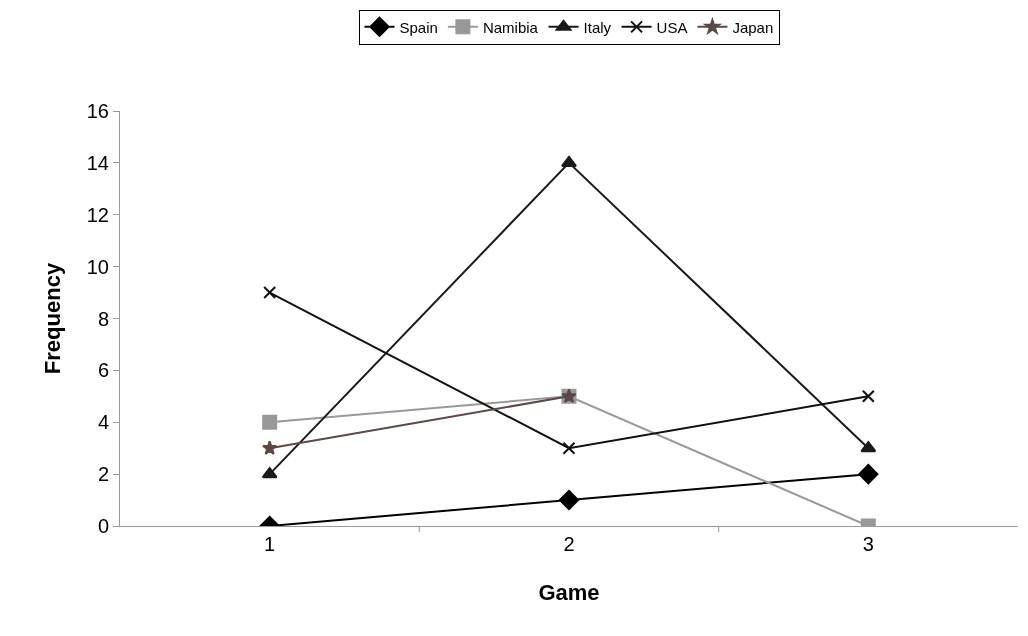 This screenshot has height=636, width=1028. I want to click on y-tick-label: 8, so click(103, 318).